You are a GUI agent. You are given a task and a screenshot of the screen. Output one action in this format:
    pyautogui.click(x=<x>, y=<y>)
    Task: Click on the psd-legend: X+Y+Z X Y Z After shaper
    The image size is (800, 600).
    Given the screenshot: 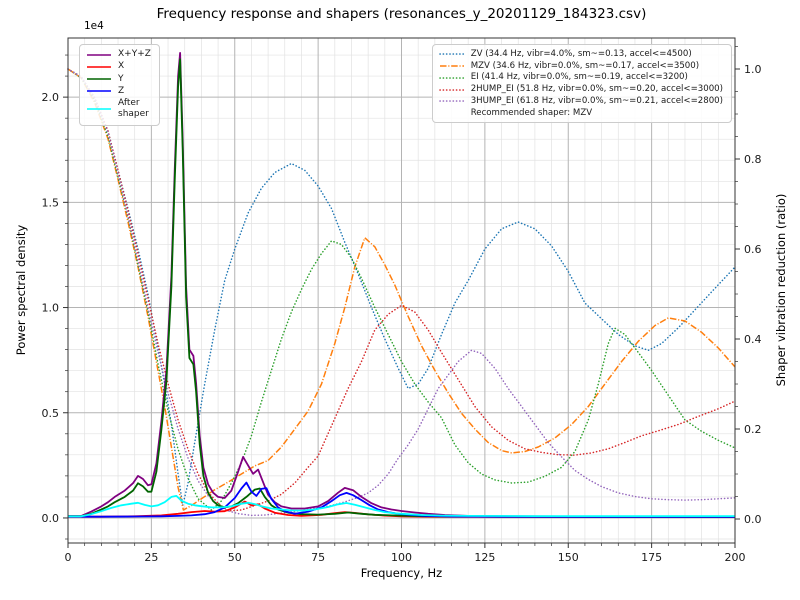 What is the action you would take?
    pyautogui.click(x=119, y=85)
    